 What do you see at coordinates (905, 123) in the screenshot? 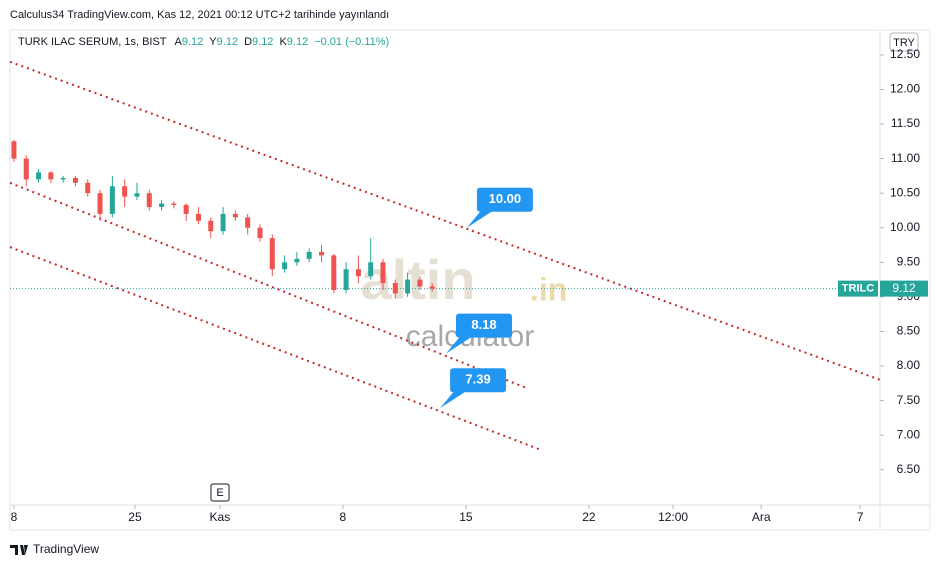
I see `y-tick-label: 11.50` at bounding box center [905, 123].